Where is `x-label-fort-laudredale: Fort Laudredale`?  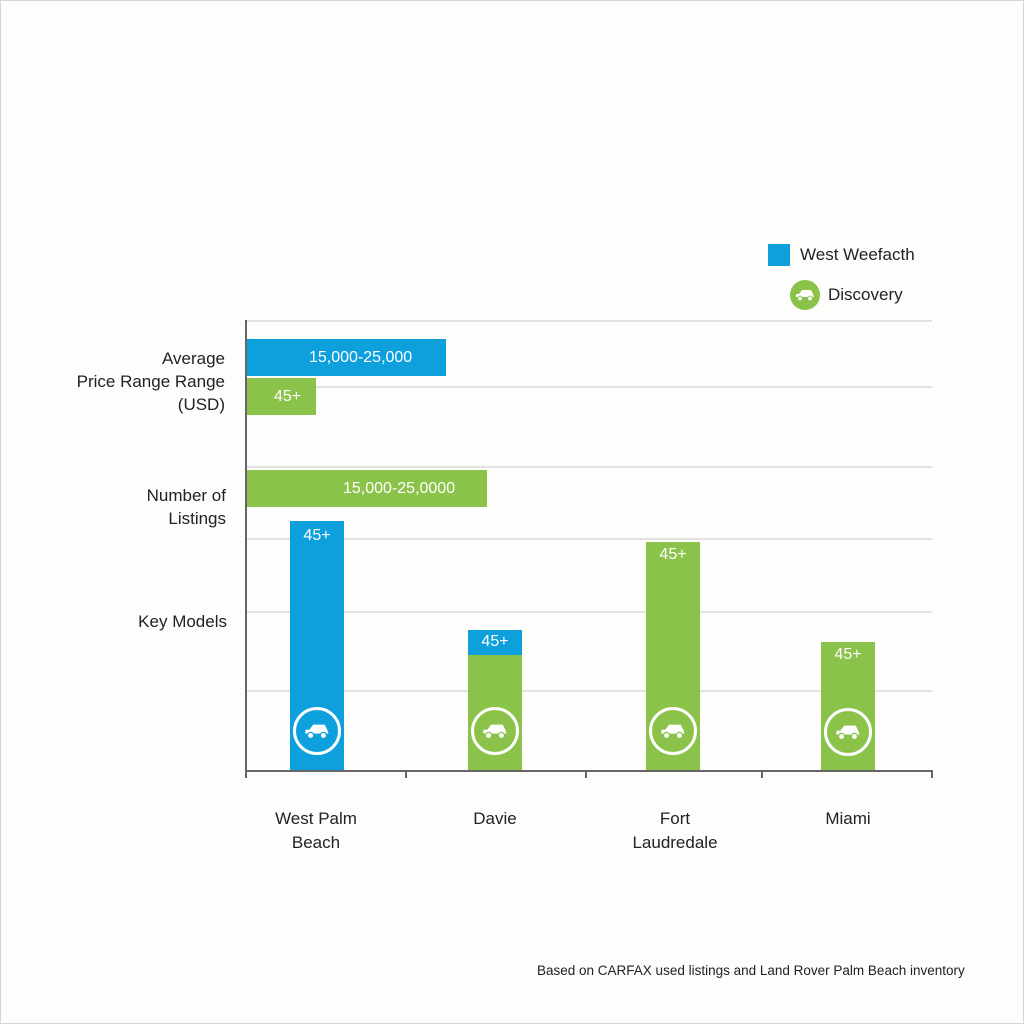
x-label-fort-laudredale: Fort Laudredale is located at coordinates (675, 831).